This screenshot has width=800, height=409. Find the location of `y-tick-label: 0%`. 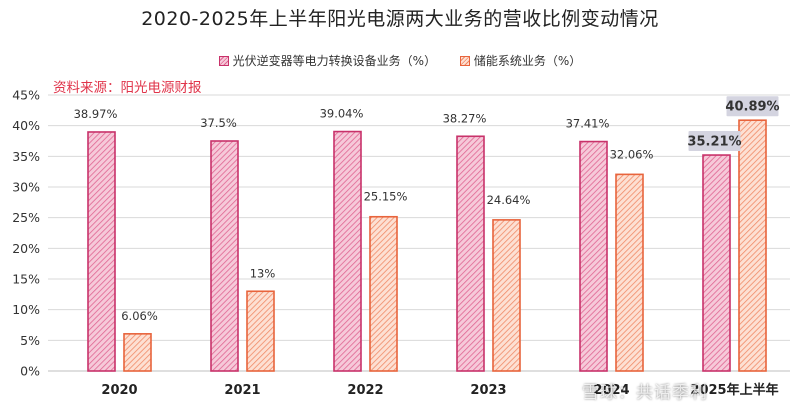

y-tick-label: 0% is located at coordinates (30, 371).